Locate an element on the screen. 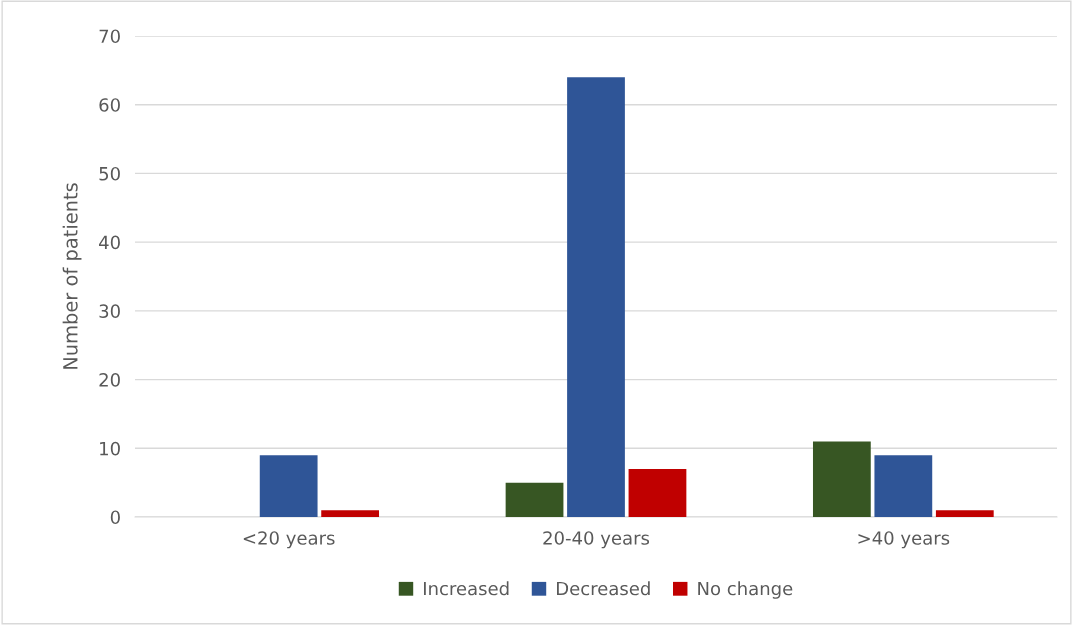  x-tick-label: 20-40 years is located at coordinates (596, 540).